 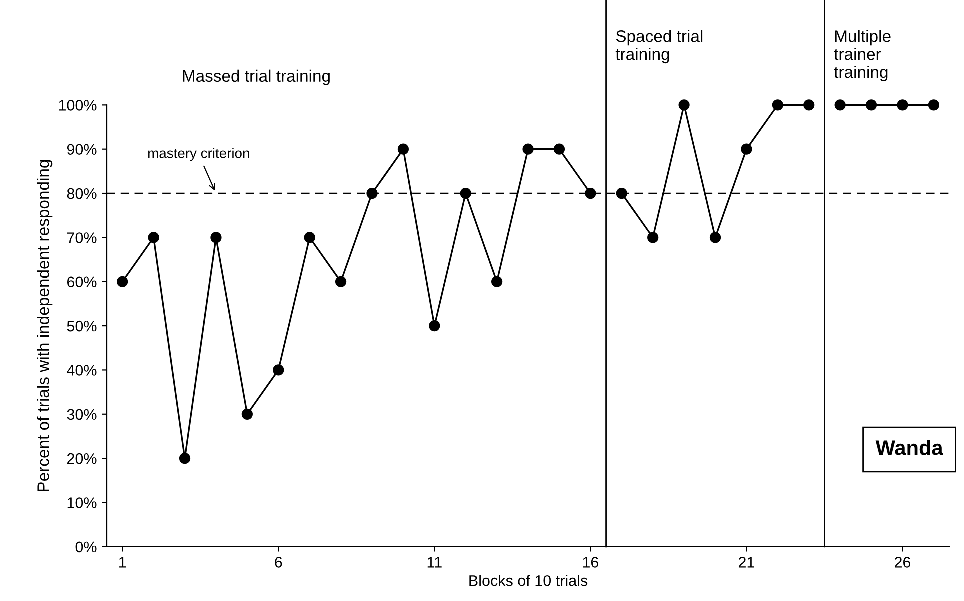 What do you see at coordinates (82, 458) in the screenshot?
I see `y-tick-label: 20%` at bounding box center [82, 458].